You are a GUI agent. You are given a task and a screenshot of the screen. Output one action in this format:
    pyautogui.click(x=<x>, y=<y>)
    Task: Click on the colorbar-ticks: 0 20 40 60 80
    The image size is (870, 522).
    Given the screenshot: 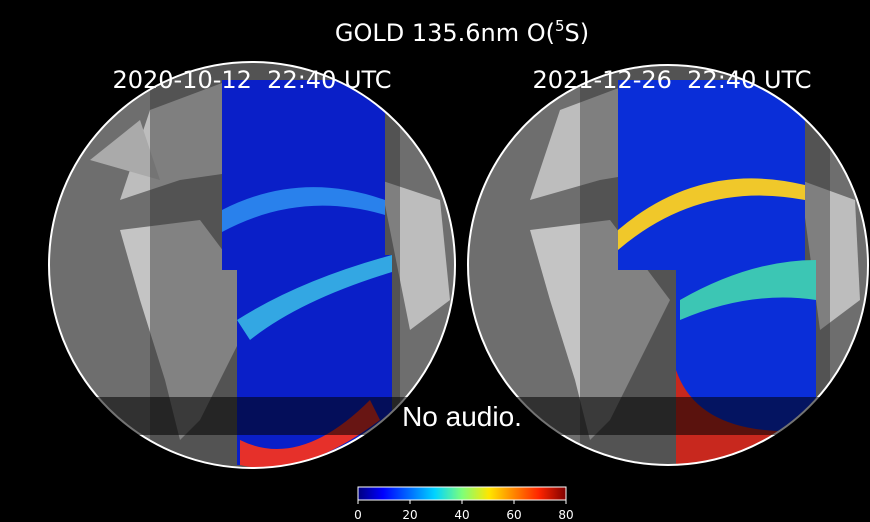 What is the action you would take?
    pyautogui.click(x=464, y=511)
    